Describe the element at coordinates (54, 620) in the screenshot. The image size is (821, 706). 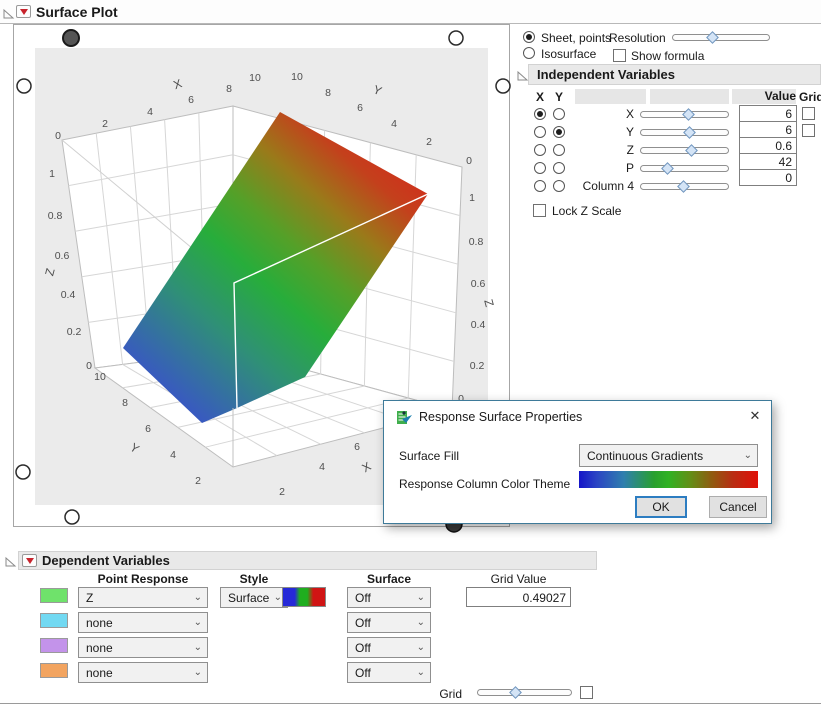
I see `dv-row1-color-swatch` at that location.